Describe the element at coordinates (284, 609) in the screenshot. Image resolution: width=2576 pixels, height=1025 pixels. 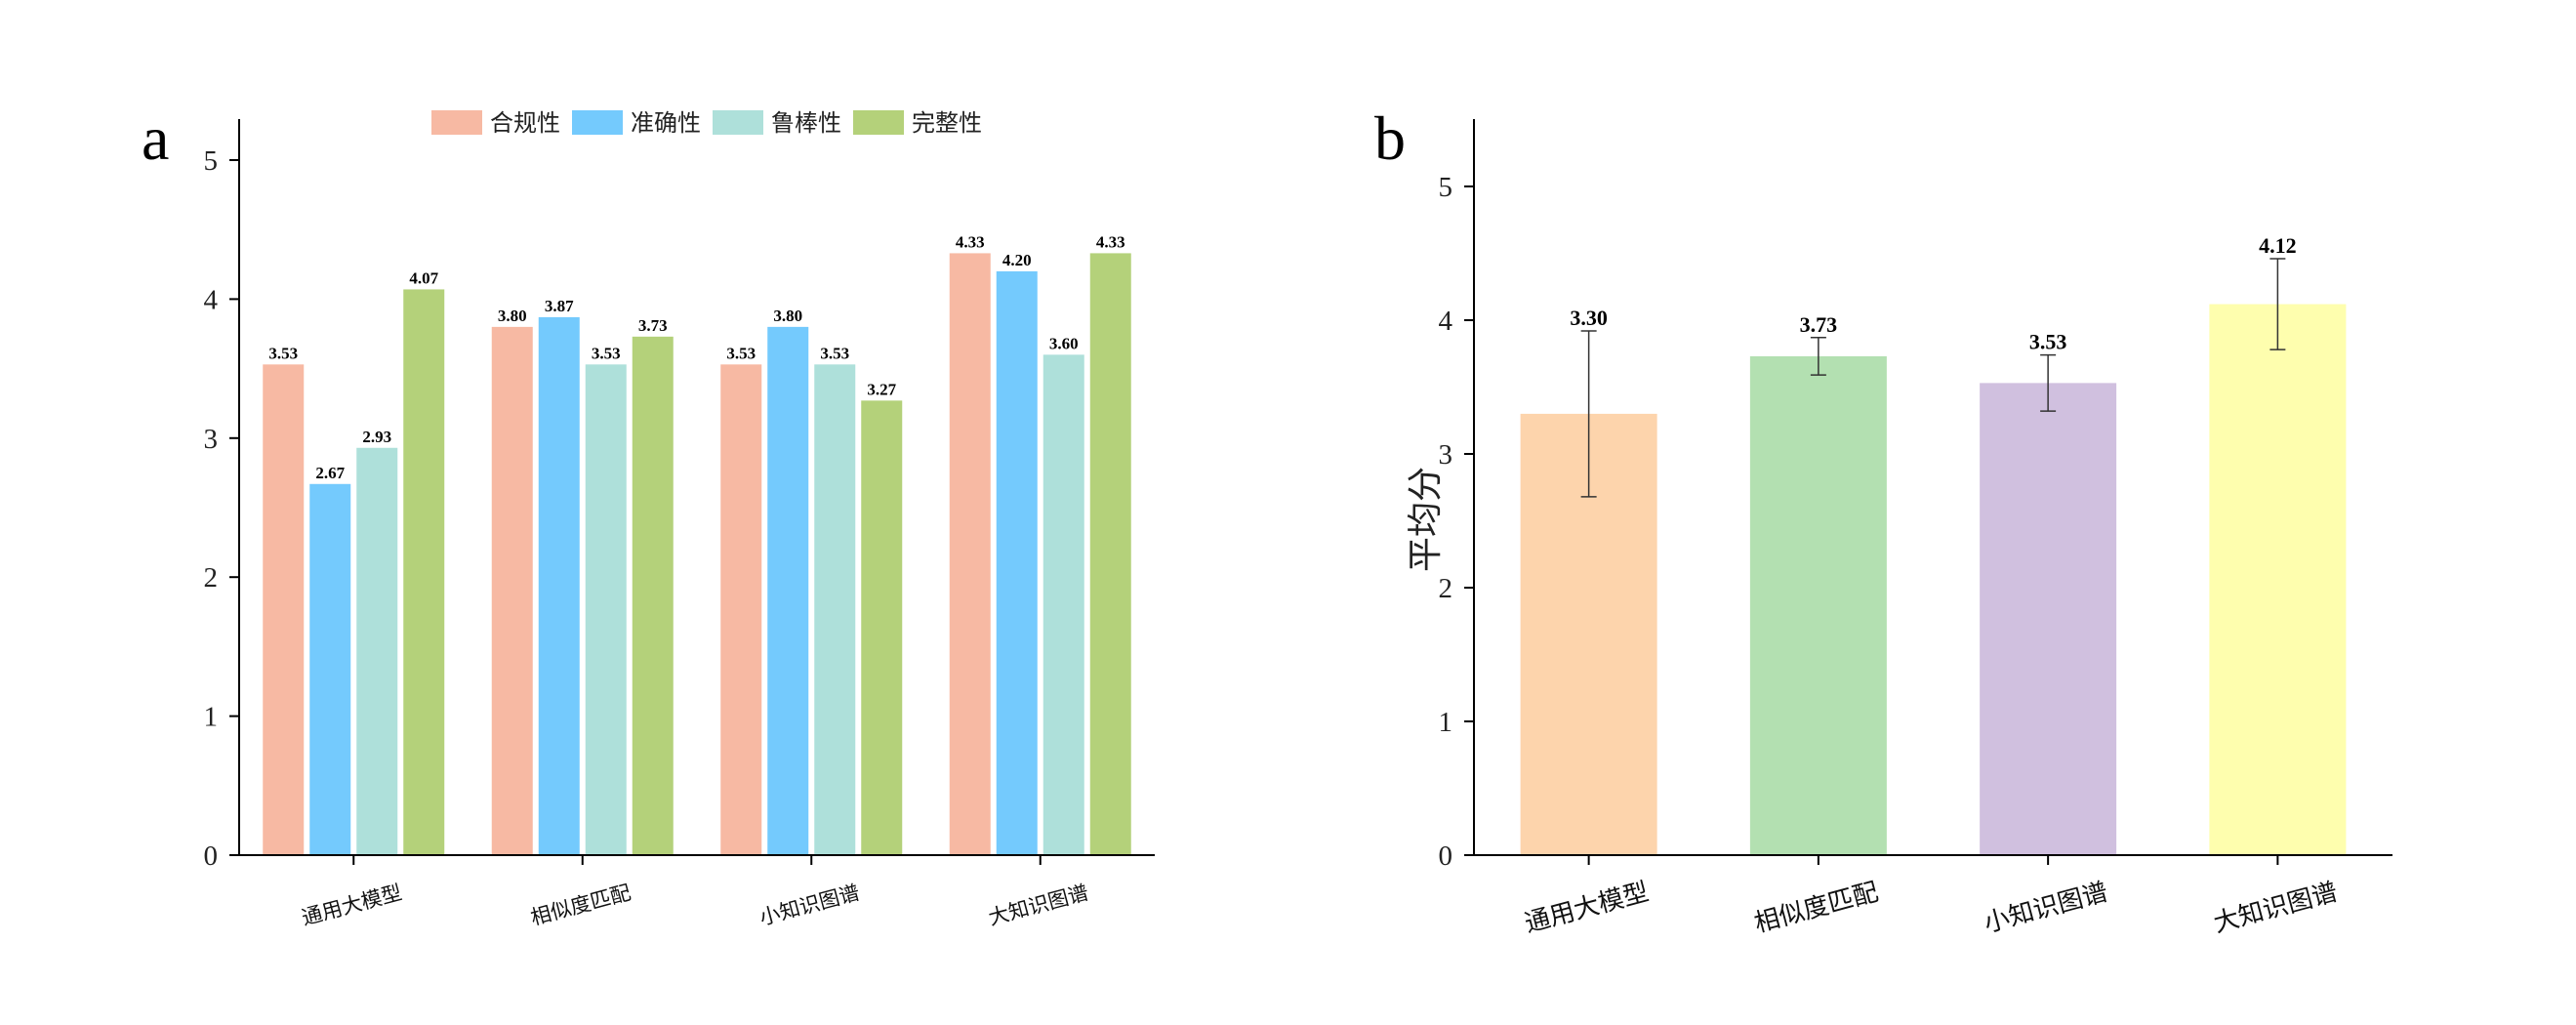
I see `bar-合规性-通用大模型` at that location.